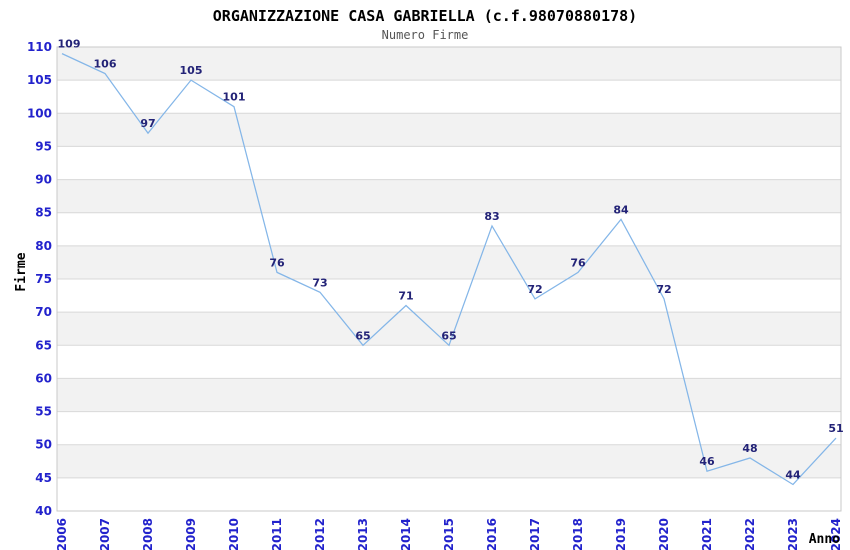 The height and width of the screenshot is (550, 850). Describe the element at coordinates (793, 474) in the screenshot. I see `data-point-label: 44` at that location.